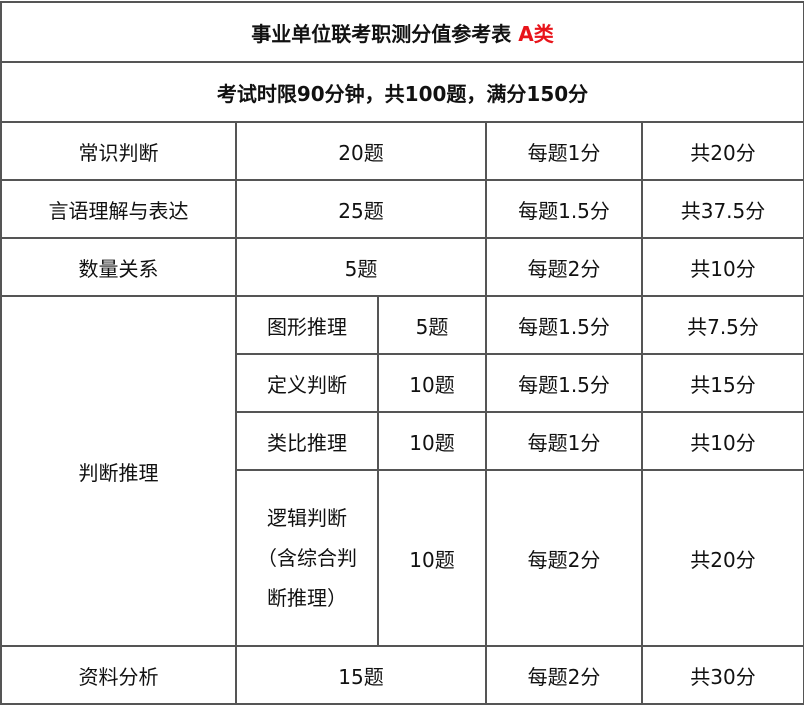  What do you see at coordinates (118, 675) in the screenshot?
I see `subject: 资料分析` at bounding box center [118, 675].